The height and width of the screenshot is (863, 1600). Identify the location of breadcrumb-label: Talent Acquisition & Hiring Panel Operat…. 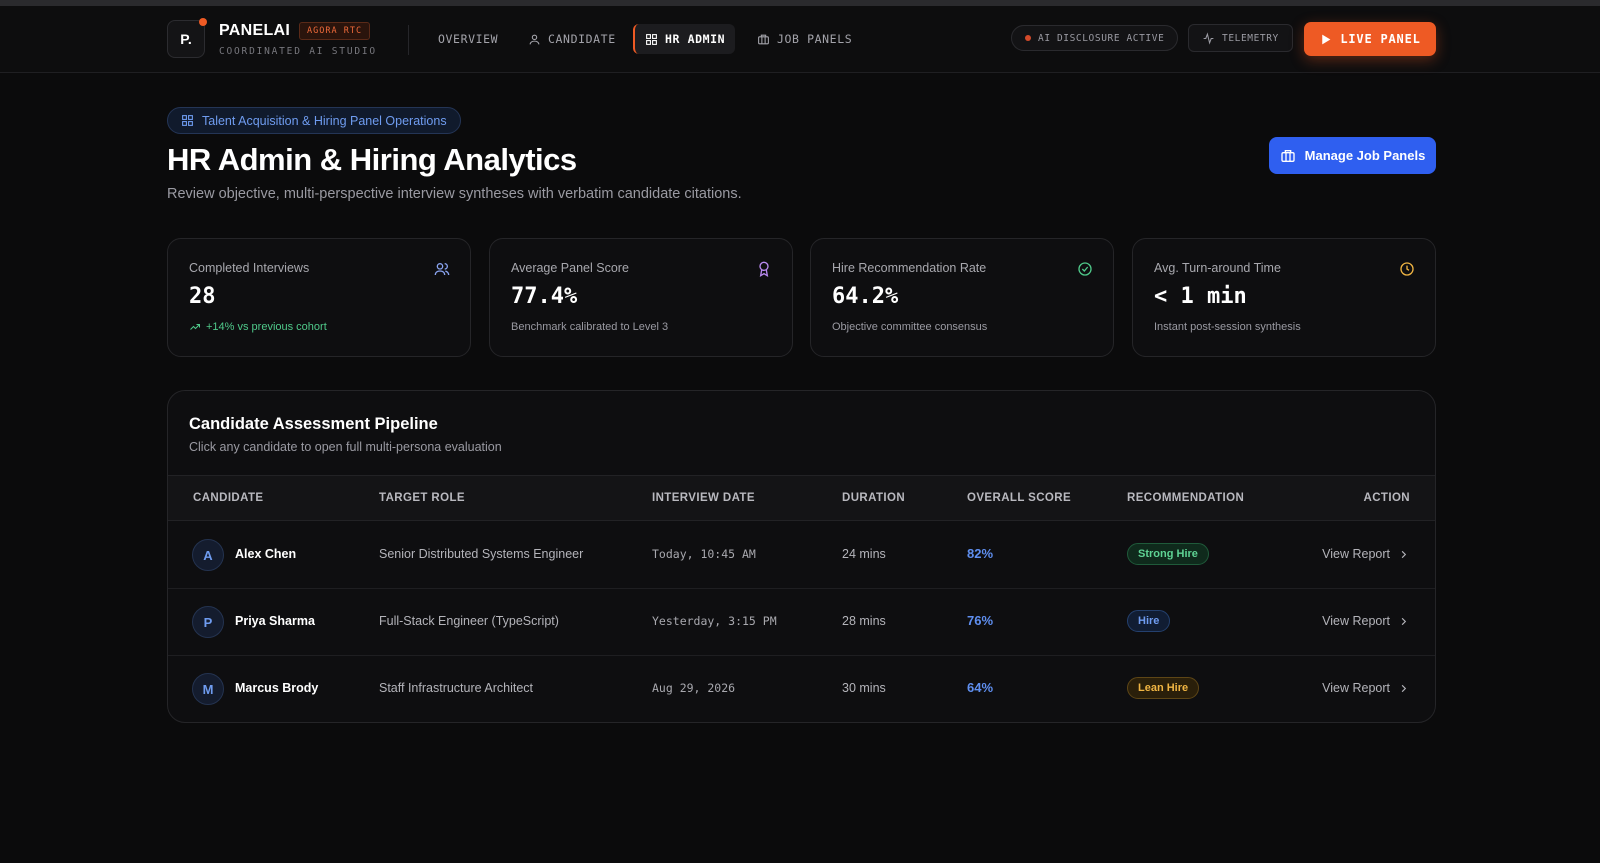
(324, 120).